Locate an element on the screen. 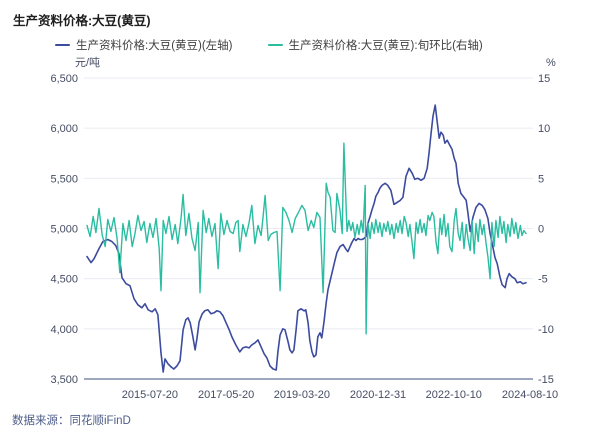 This screenshot has width=600, height=439. x-tick-label: 2020-12-31 is located at coordinates (378, 395).